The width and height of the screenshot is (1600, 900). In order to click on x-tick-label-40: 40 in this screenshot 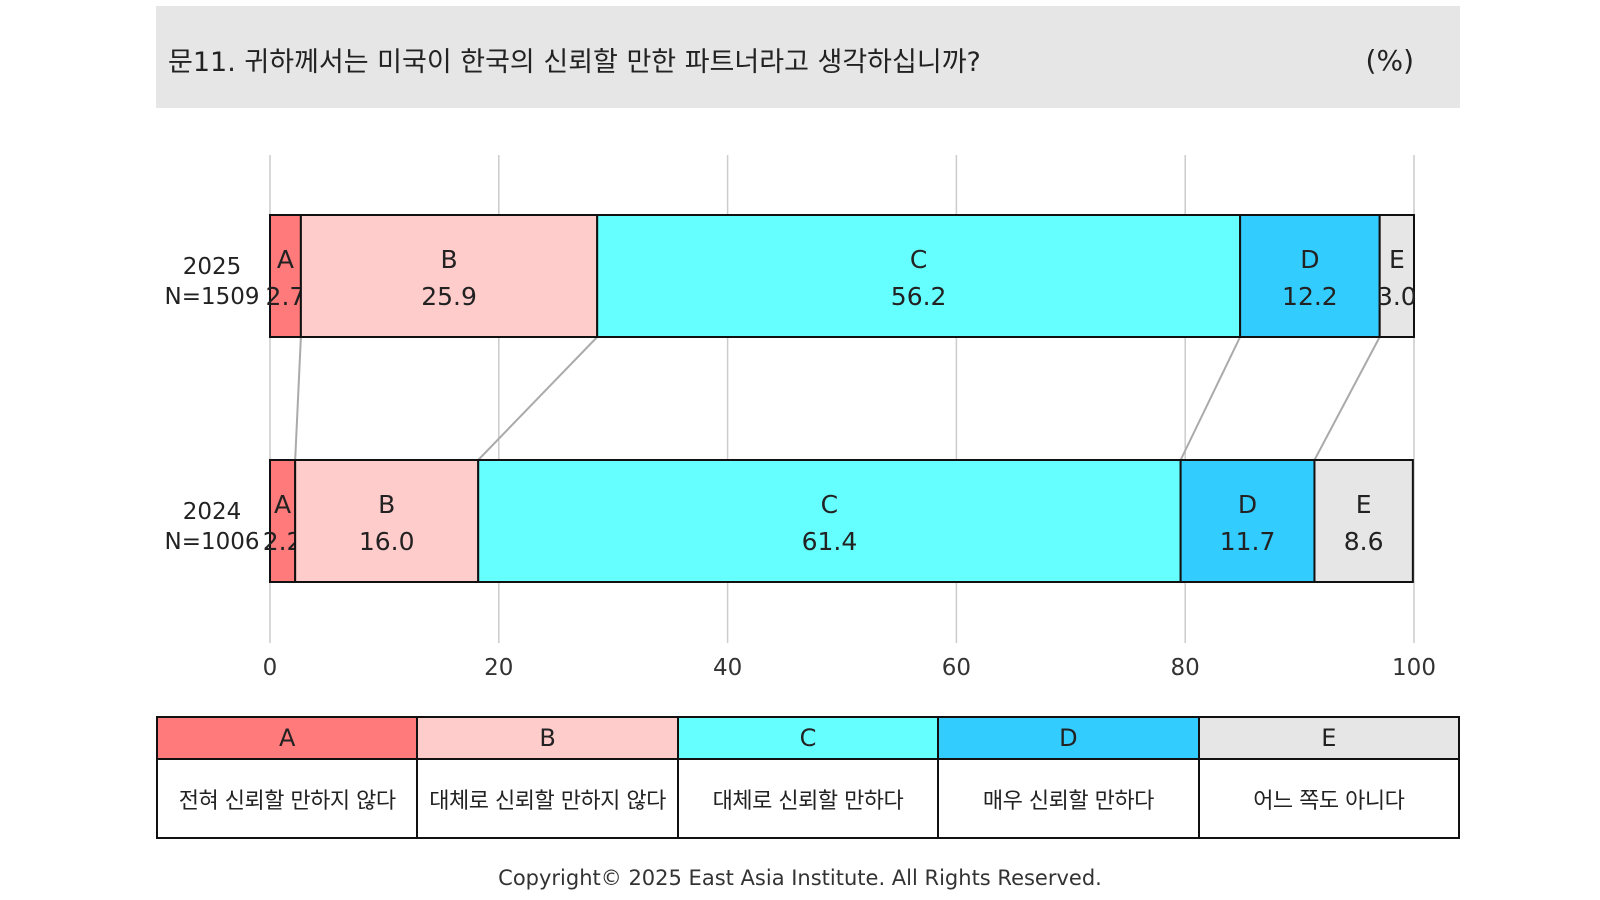, I will do `click(727, 668)`.